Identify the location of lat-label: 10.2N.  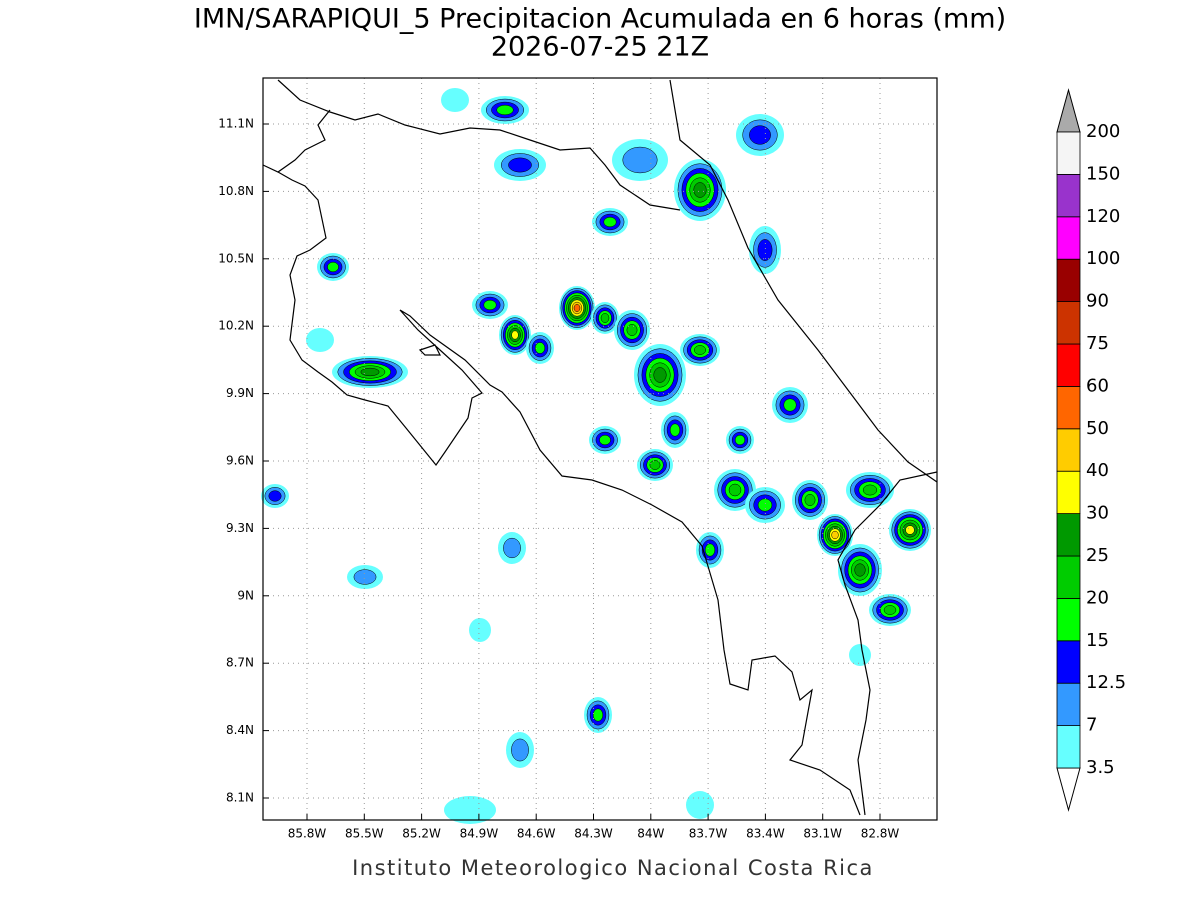
(236, 326).